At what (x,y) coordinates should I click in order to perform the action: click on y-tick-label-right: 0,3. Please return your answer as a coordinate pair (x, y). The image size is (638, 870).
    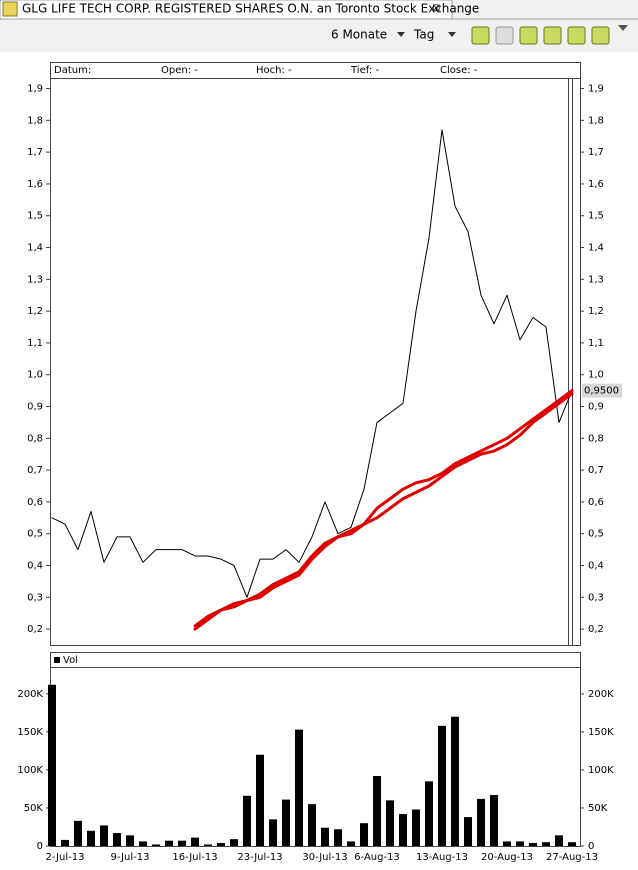
    Looking at the image, I should click on (596, 597).